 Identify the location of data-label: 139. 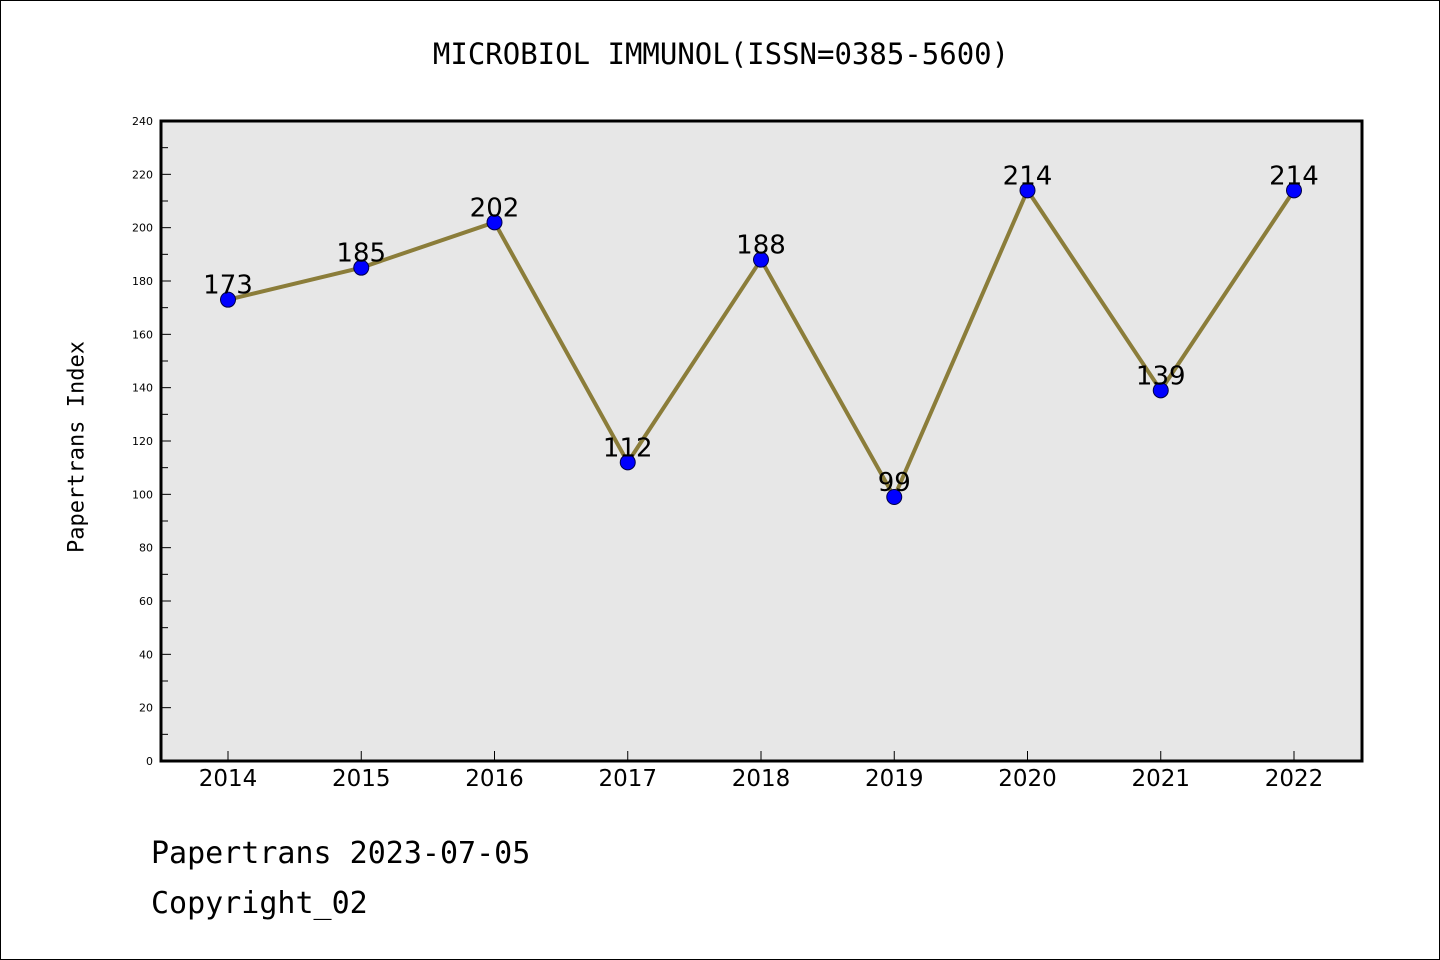
(1161, 376).